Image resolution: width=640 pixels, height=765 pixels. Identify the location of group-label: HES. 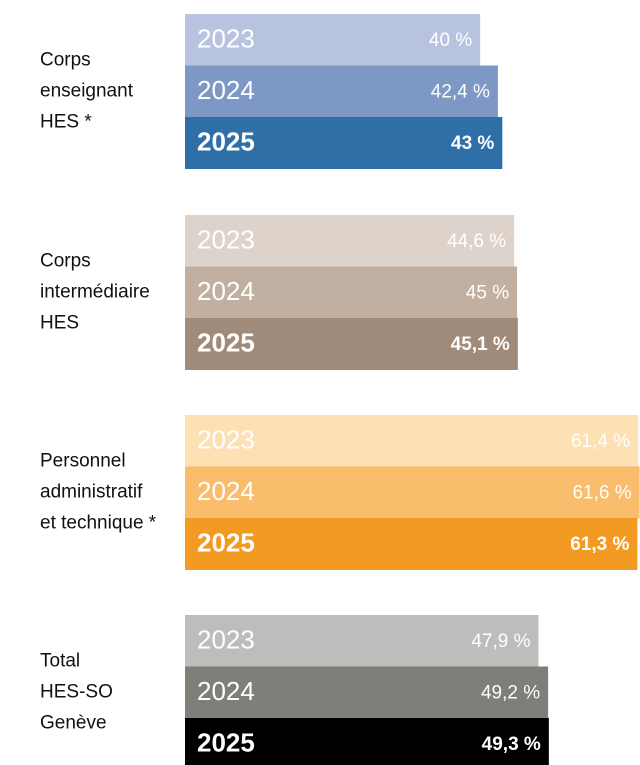
(59, 322).